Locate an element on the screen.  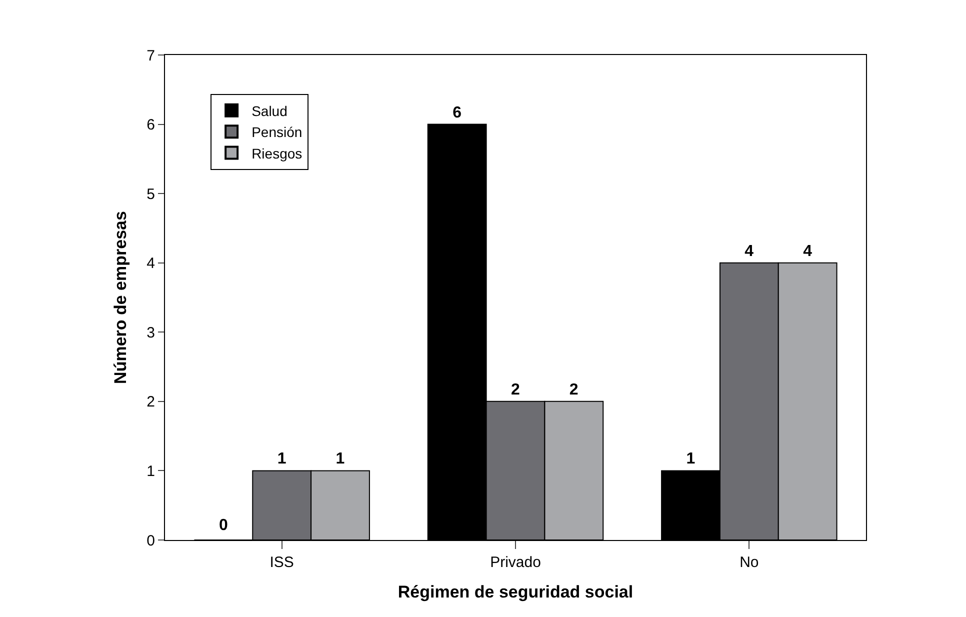
legend-label: Pensión is located at coordinates (277, 132).